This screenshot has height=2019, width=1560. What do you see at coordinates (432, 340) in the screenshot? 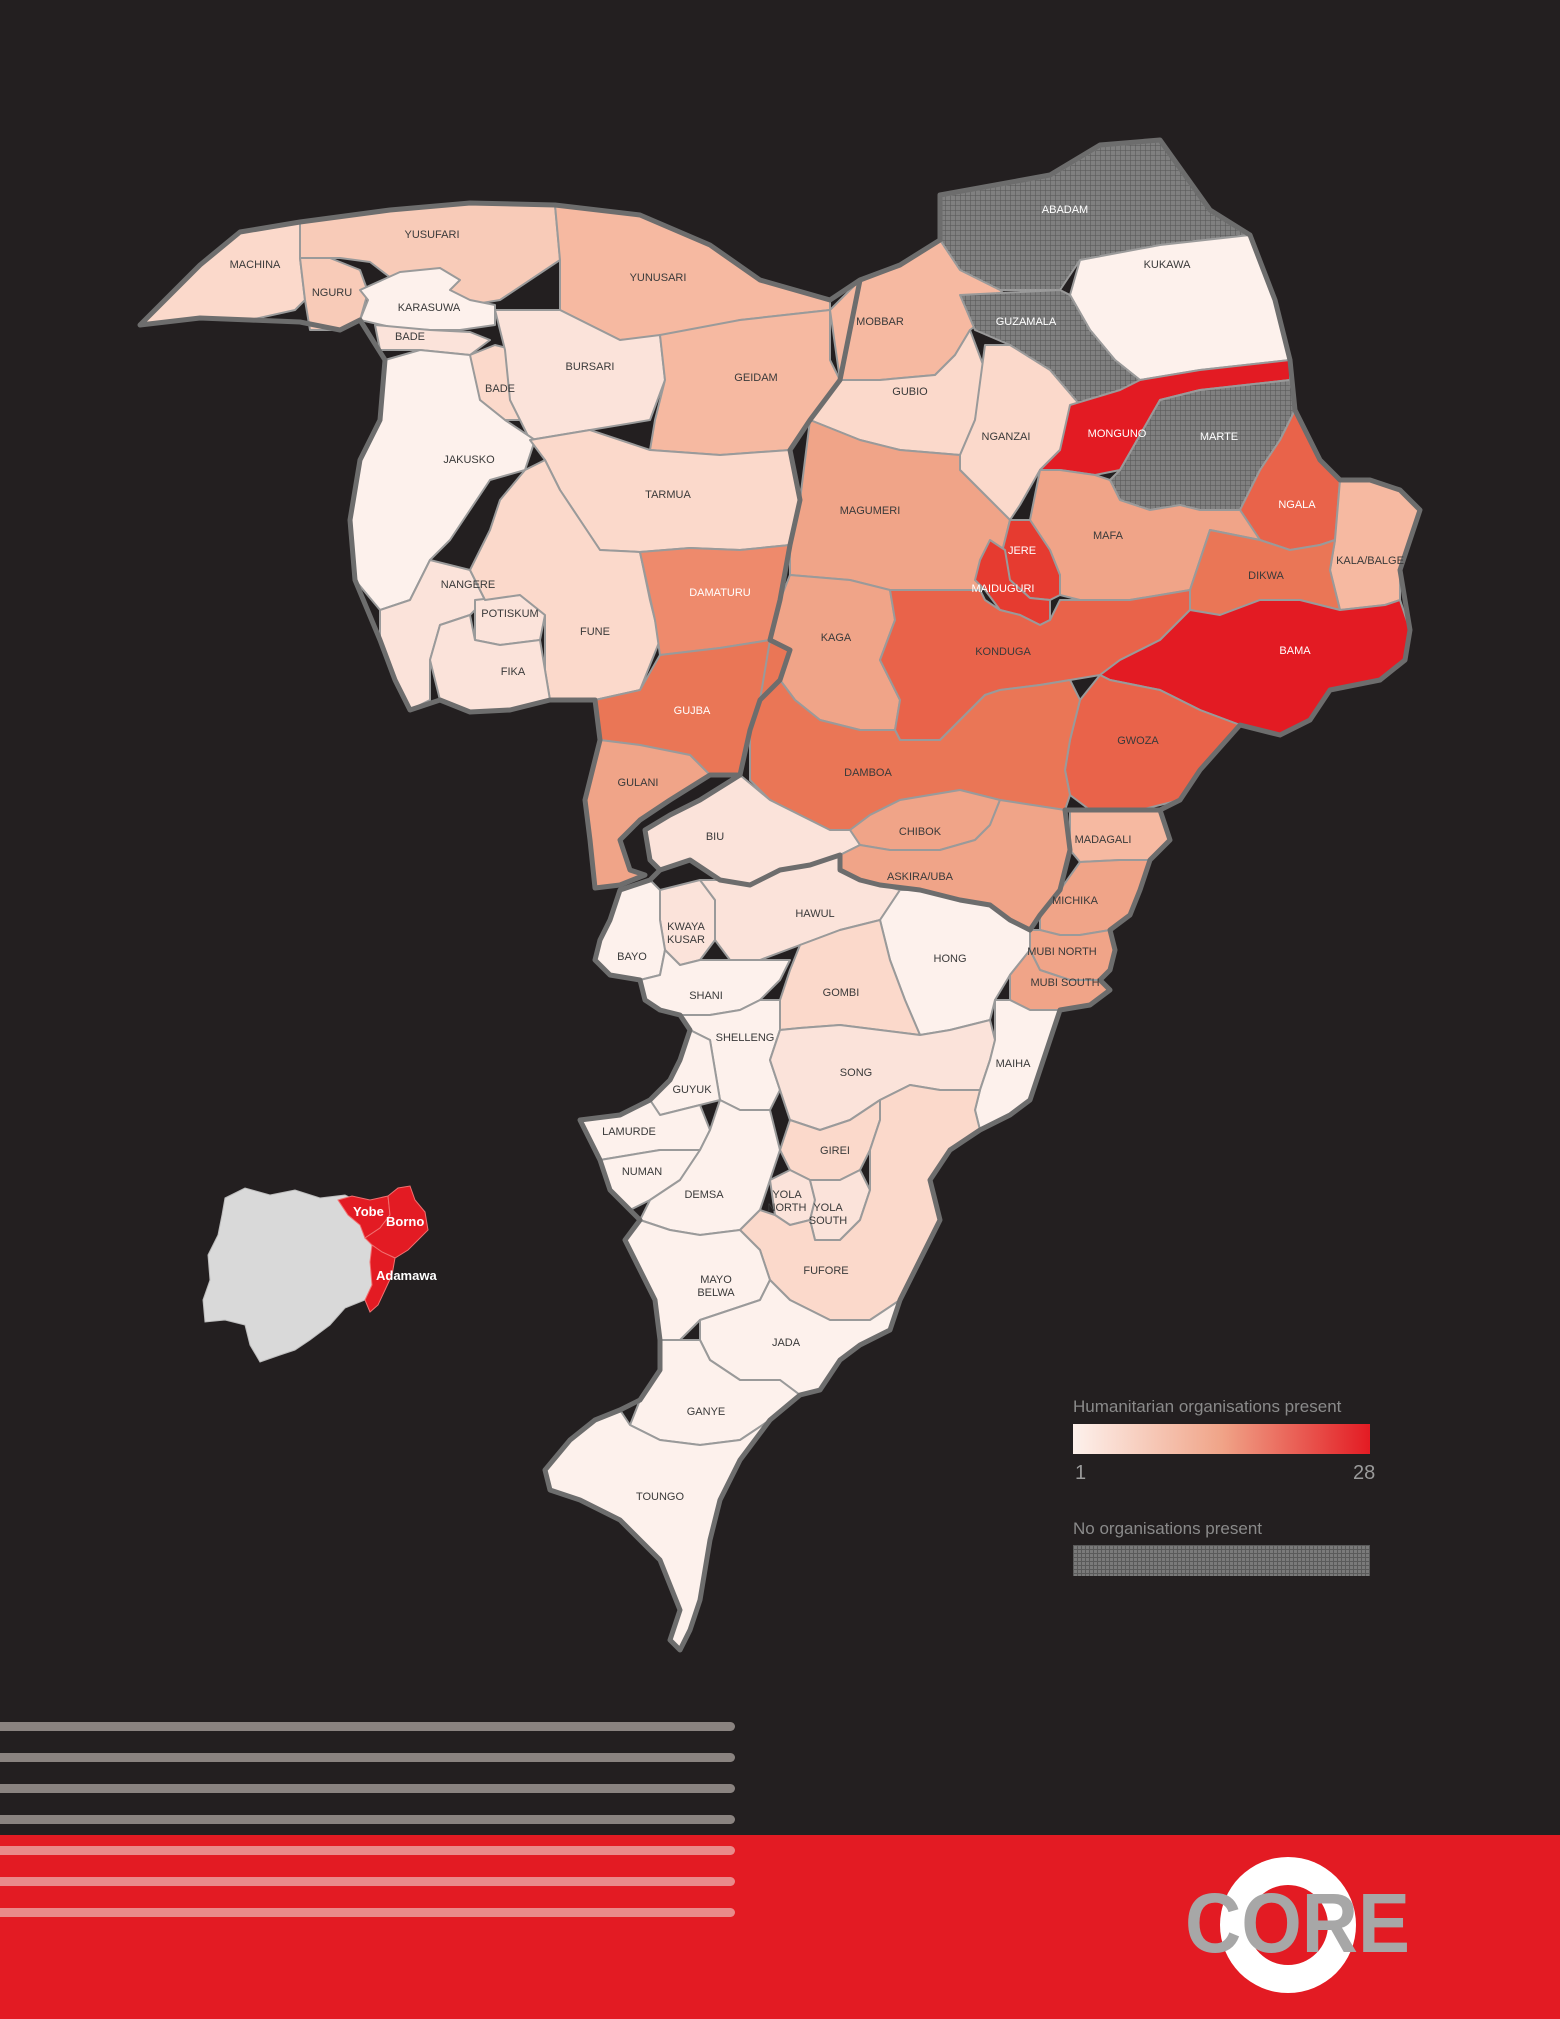
I see `lga-bade` at bounding box center [432, 340].